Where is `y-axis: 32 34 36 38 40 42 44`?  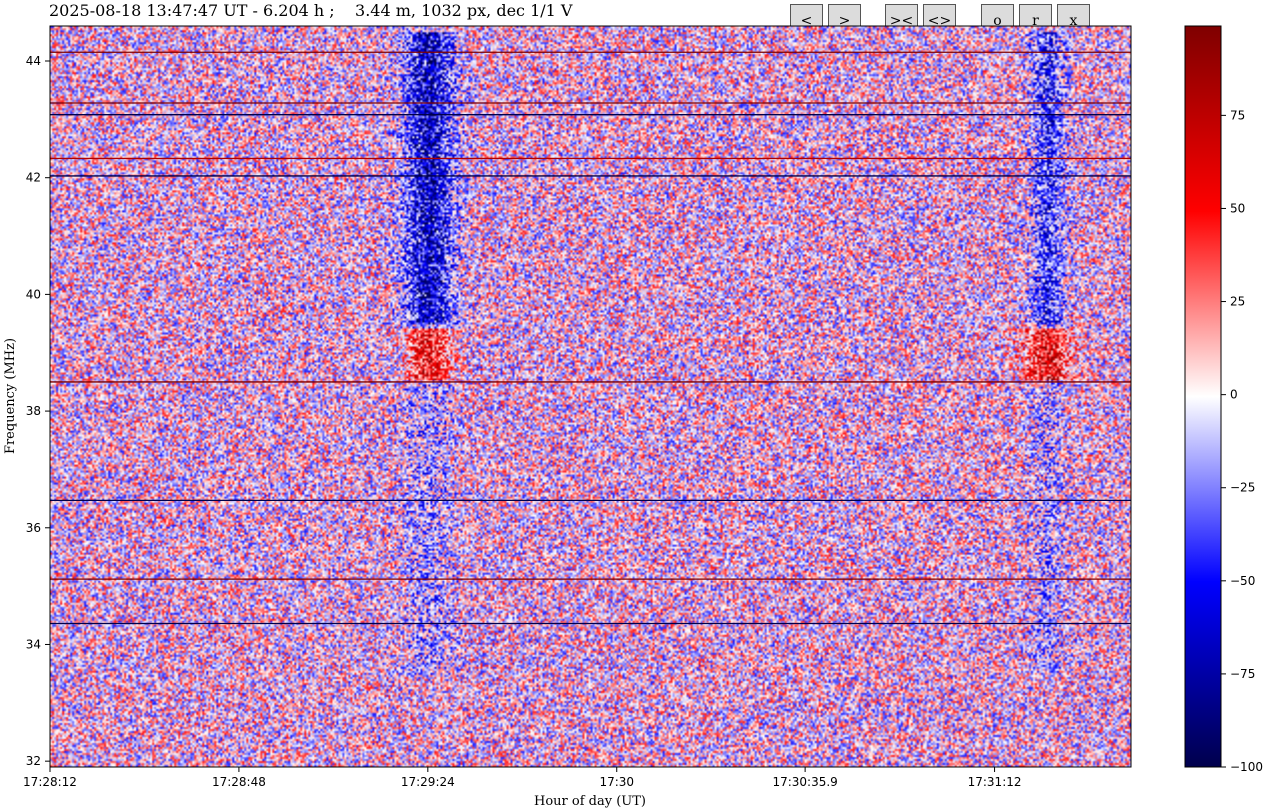 y-axis: 32 34 36 38 40 42 44 is located at coordinates (38, 411).